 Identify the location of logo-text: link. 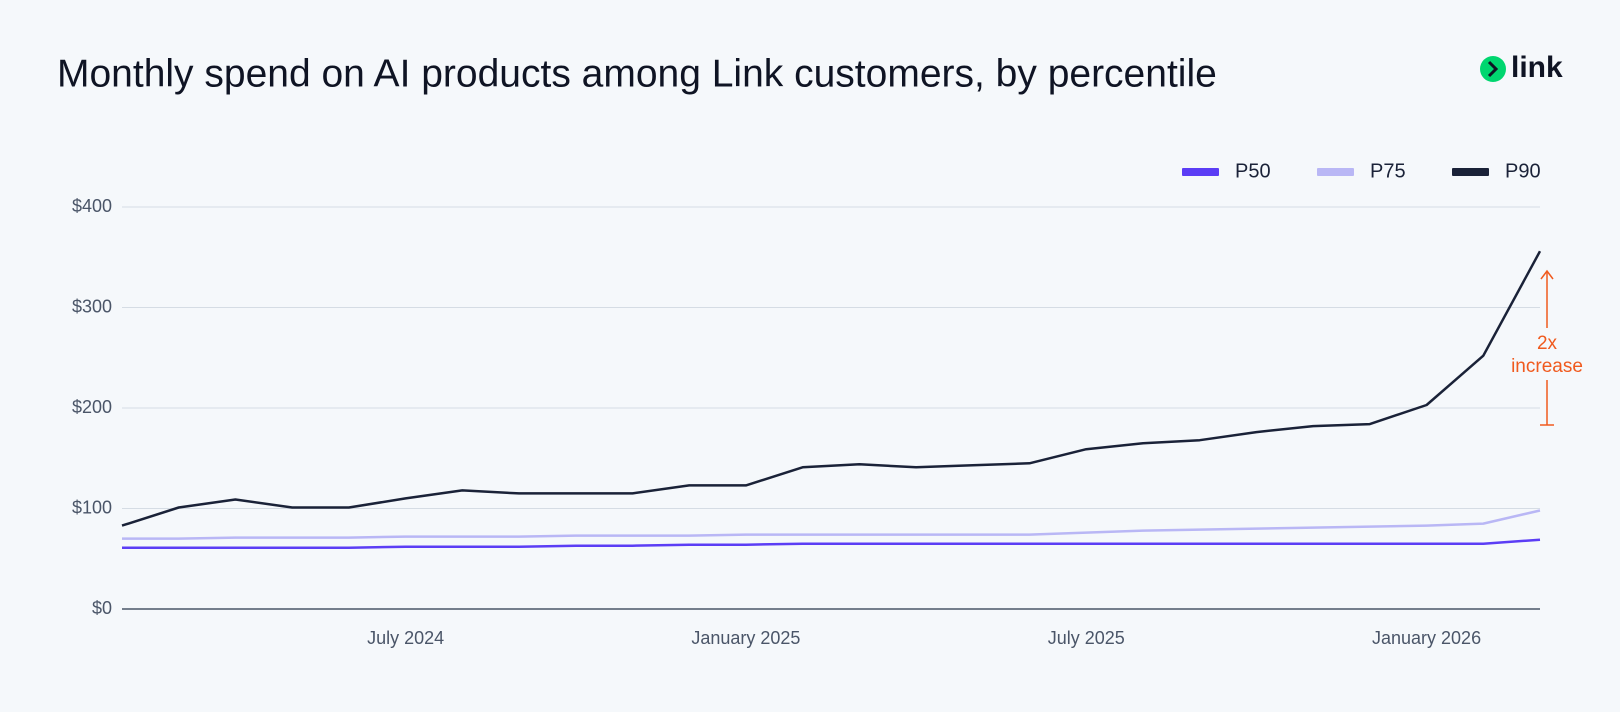
(1537, 67).